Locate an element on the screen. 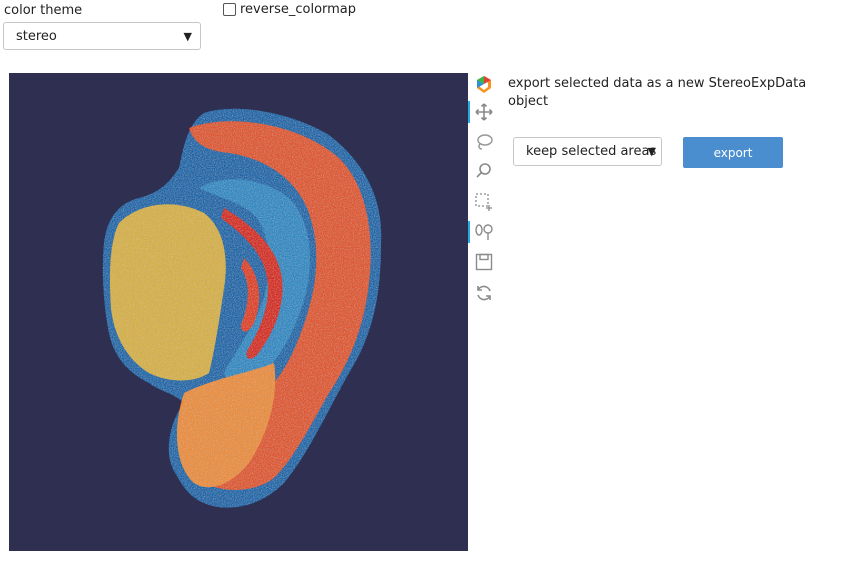 The height and width of the screenshot is (561, 860). export-button: export is located at coordinates (733, 152).